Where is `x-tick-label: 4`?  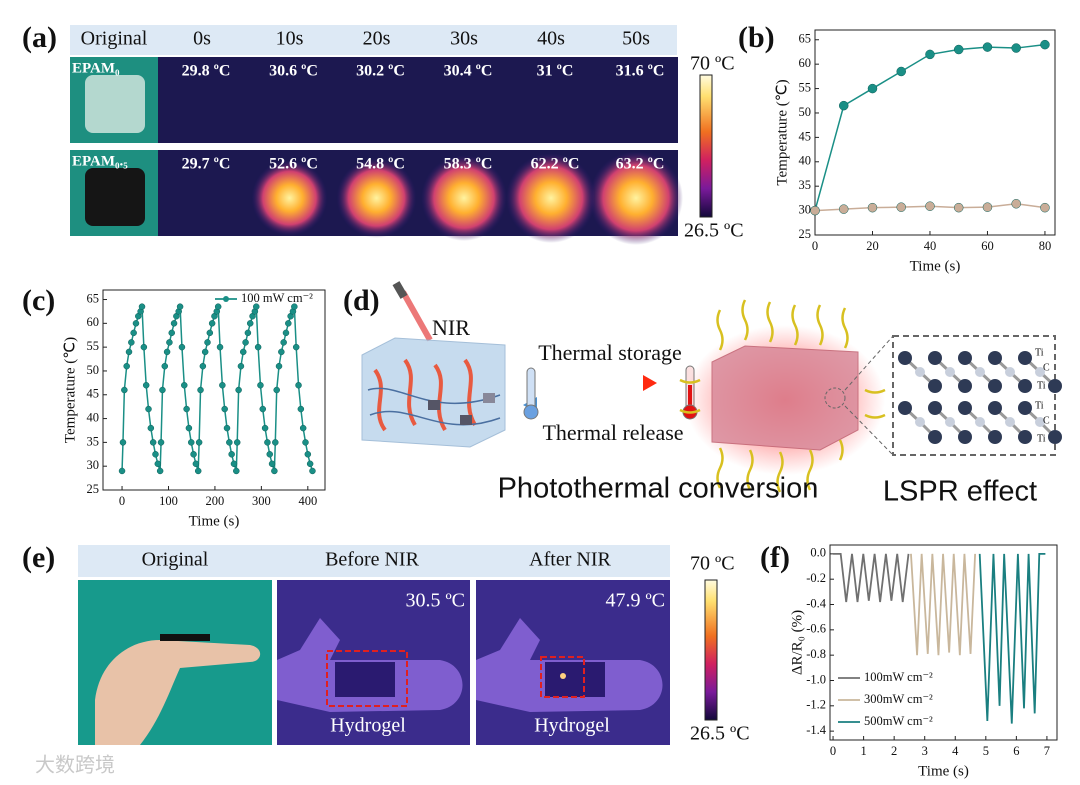 x-tick-label: 4 is located at coordinates (955, 751).